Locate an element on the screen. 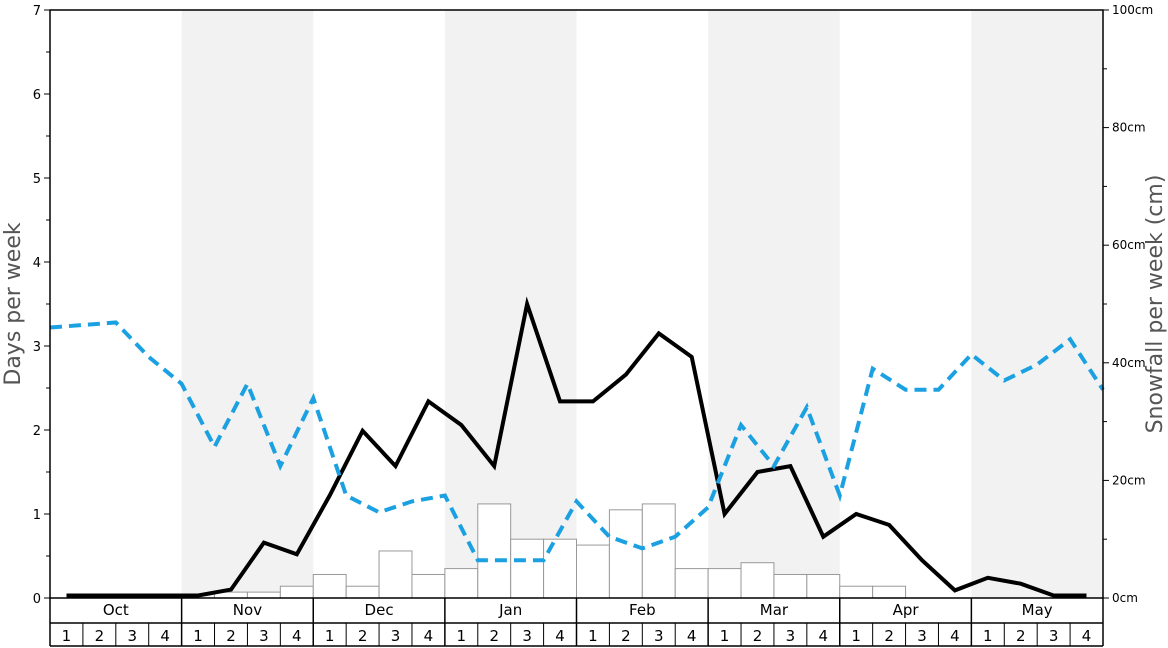  snowfall-bars is located at coordinates (560, 551).